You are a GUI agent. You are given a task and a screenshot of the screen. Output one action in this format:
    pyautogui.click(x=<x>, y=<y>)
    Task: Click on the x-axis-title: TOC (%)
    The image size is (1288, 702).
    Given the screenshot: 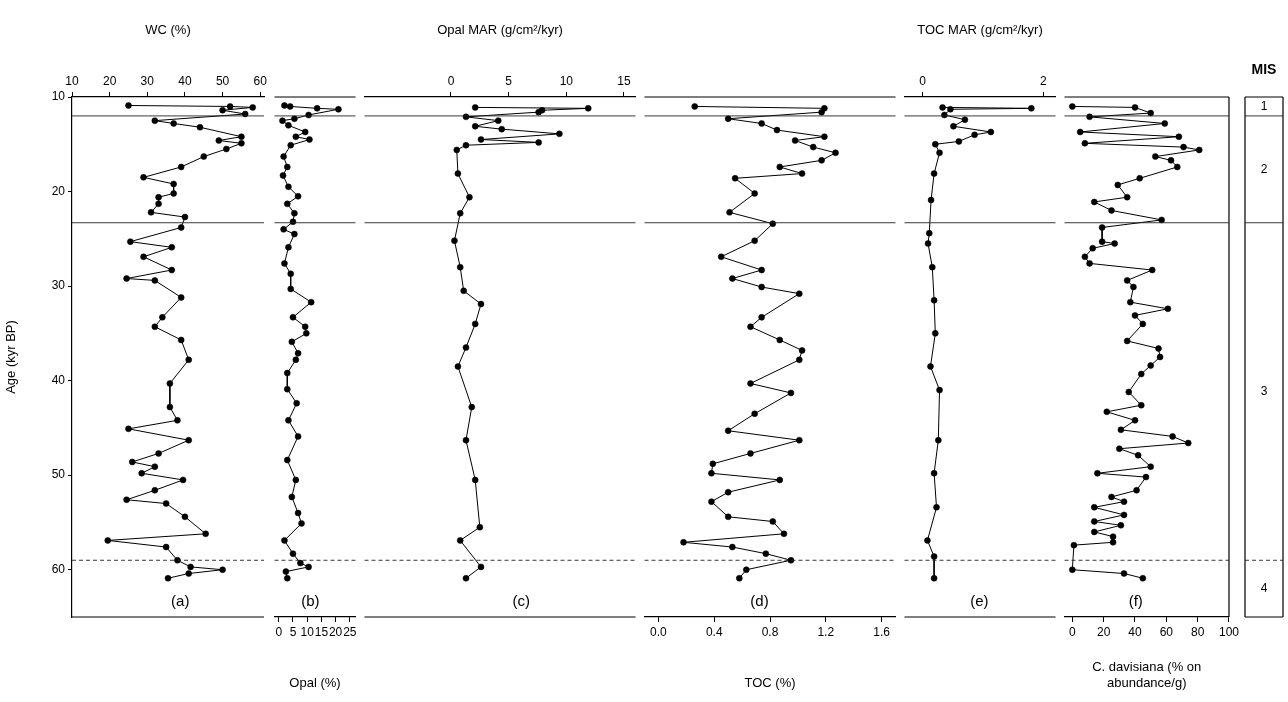 What is the action you would take?
    pyautogui.click(x=770, y=682)
    